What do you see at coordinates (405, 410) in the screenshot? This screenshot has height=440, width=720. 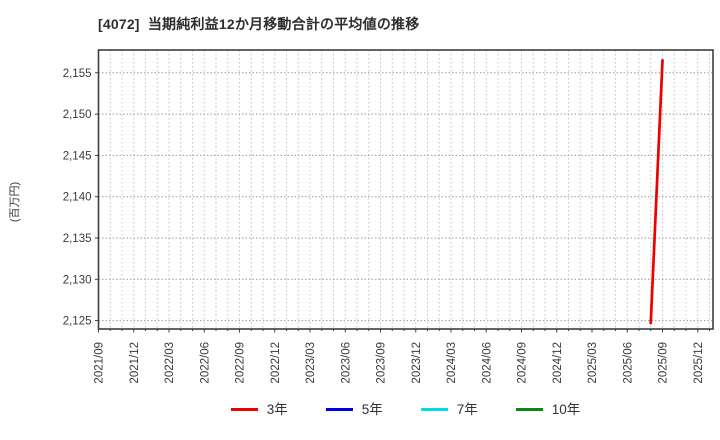 I see `legend: 3年 5年 7年 10年` at bounding box center [405, 410].